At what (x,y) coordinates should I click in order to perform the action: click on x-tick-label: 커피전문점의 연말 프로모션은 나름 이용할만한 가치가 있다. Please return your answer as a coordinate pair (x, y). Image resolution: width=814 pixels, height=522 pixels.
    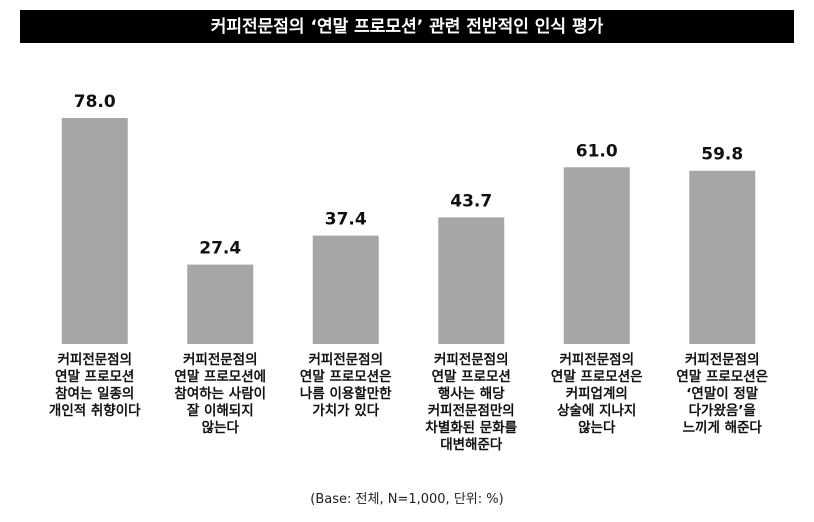
    Looking at the image, I should click on (345, 385).